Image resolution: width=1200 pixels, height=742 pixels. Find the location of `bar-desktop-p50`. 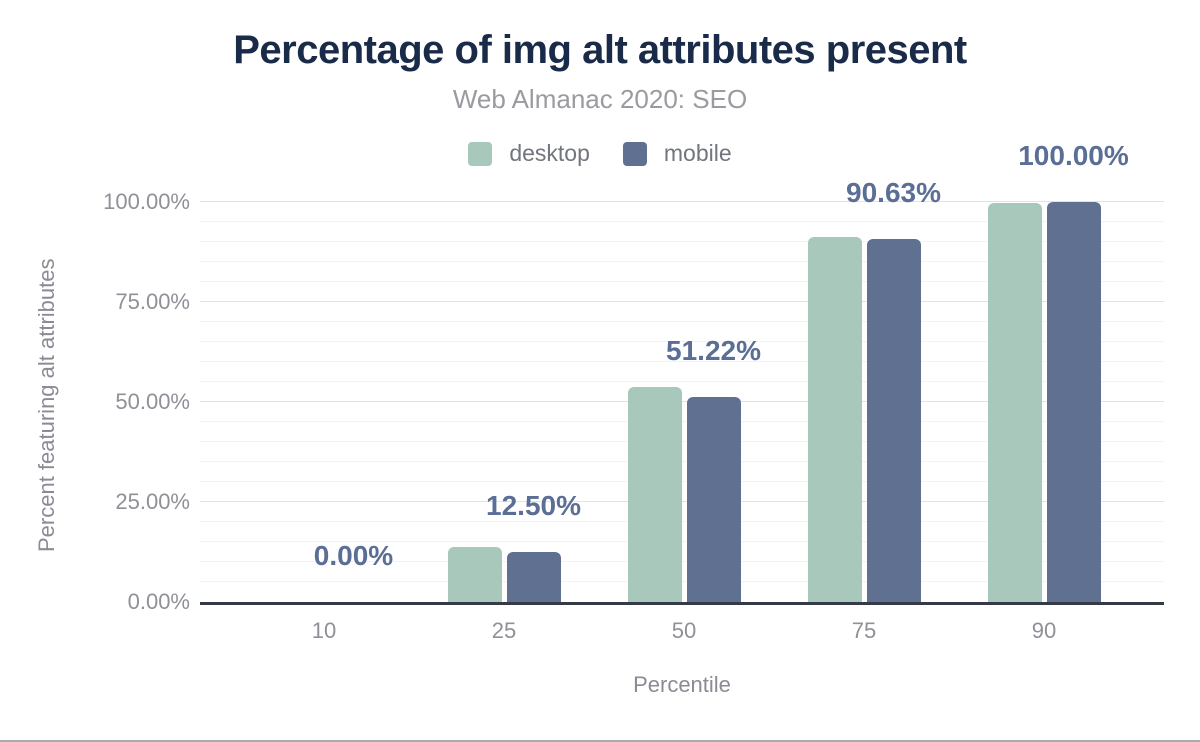

bar-desktop-p50 is located at coordinates (654, 494).